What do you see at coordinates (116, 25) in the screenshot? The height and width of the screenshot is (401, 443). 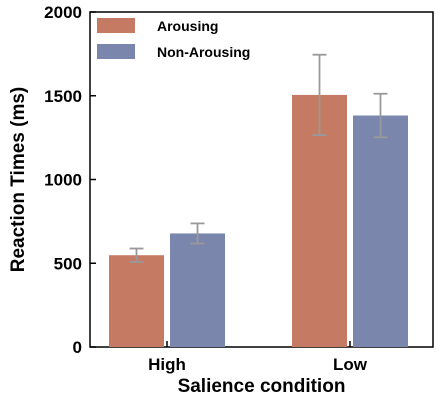 I see `legend-swatch-arousing` at bounding box center [116, 25].